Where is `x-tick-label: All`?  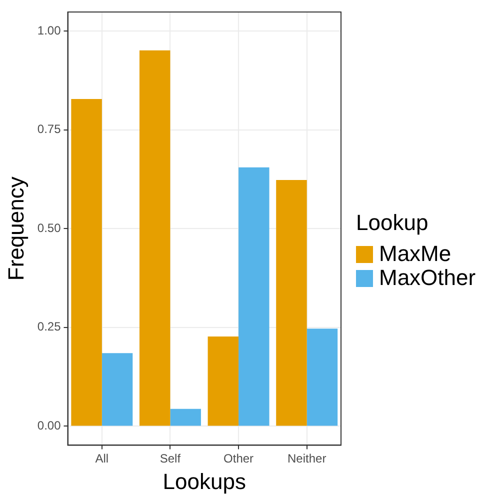
x-tick-label: All is located at coordinates (102, 459).